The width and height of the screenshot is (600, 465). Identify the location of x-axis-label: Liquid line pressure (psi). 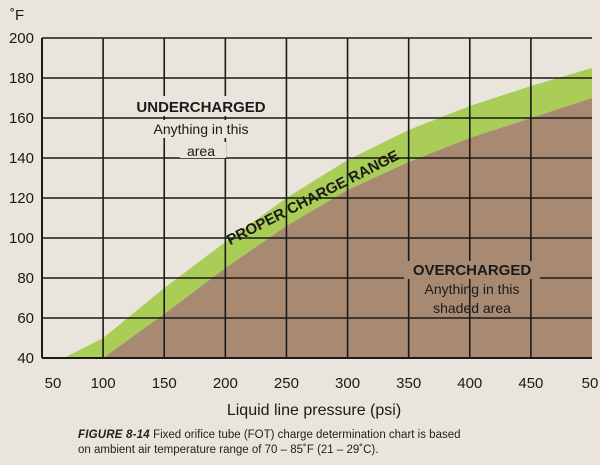
(314, 410).